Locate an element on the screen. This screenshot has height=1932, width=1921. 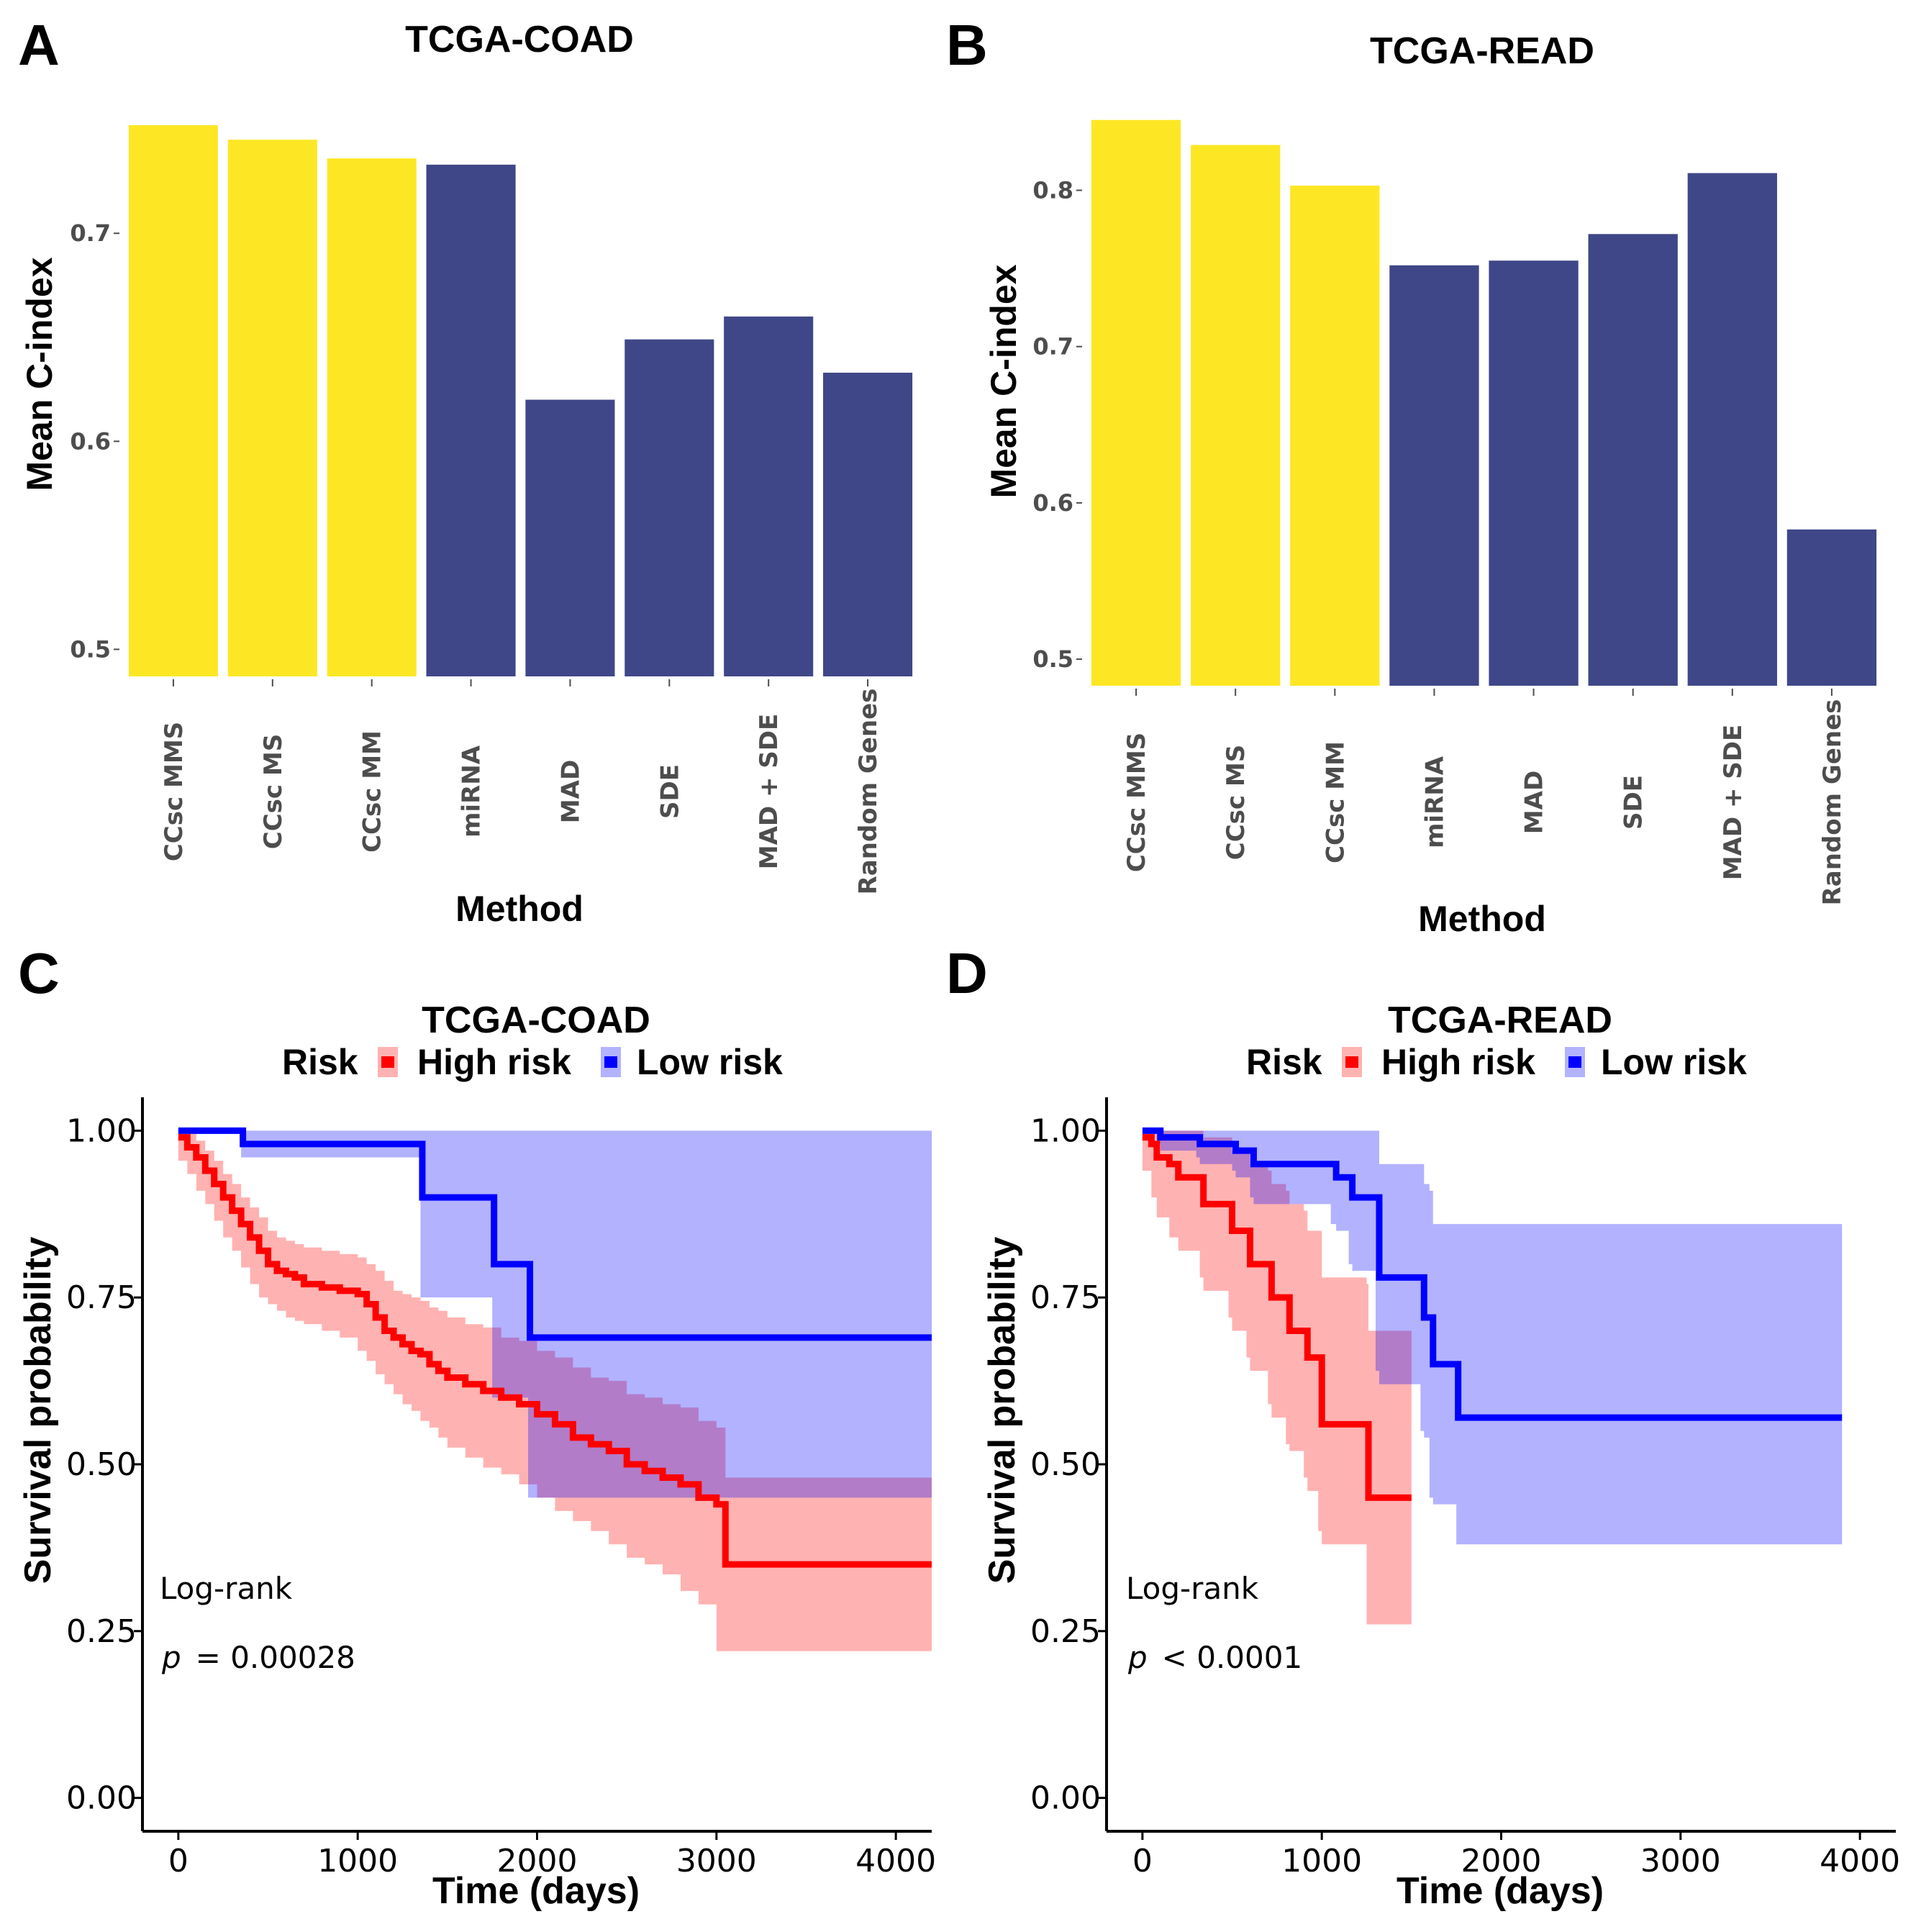
panel-label-b: B is located at coordinates (967, 45).